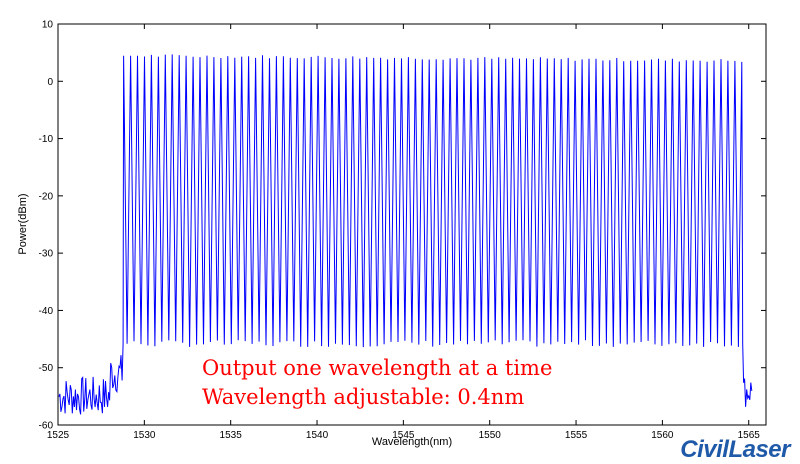  I want to click on x-tick-label: 1535, so click(231, 435).